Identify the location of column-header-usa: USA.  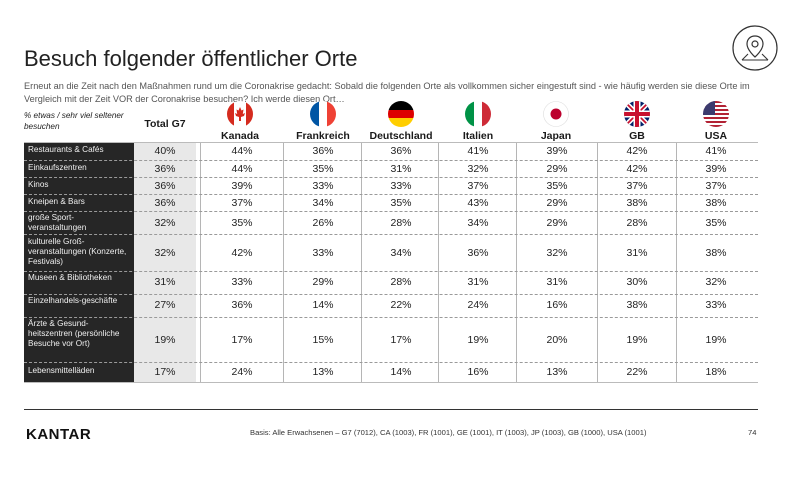
(716, 136).